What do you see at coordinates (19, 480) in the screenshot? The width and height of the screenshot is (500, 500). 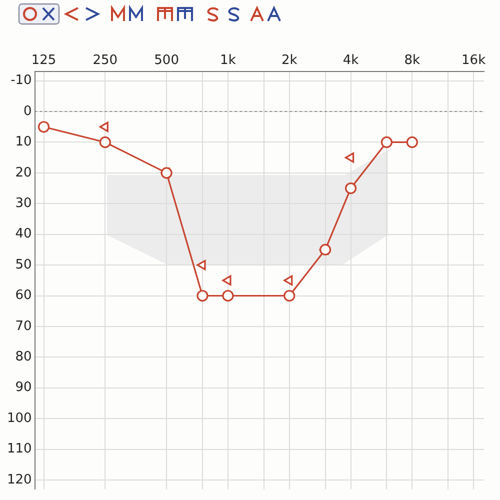 I see `y-tick-label: 120` at bounding box center [19, 480].